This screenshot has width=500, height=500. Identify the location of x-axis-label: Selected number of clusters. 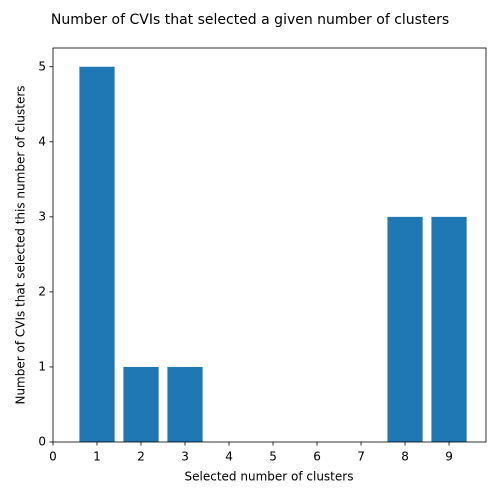
(269, 477).